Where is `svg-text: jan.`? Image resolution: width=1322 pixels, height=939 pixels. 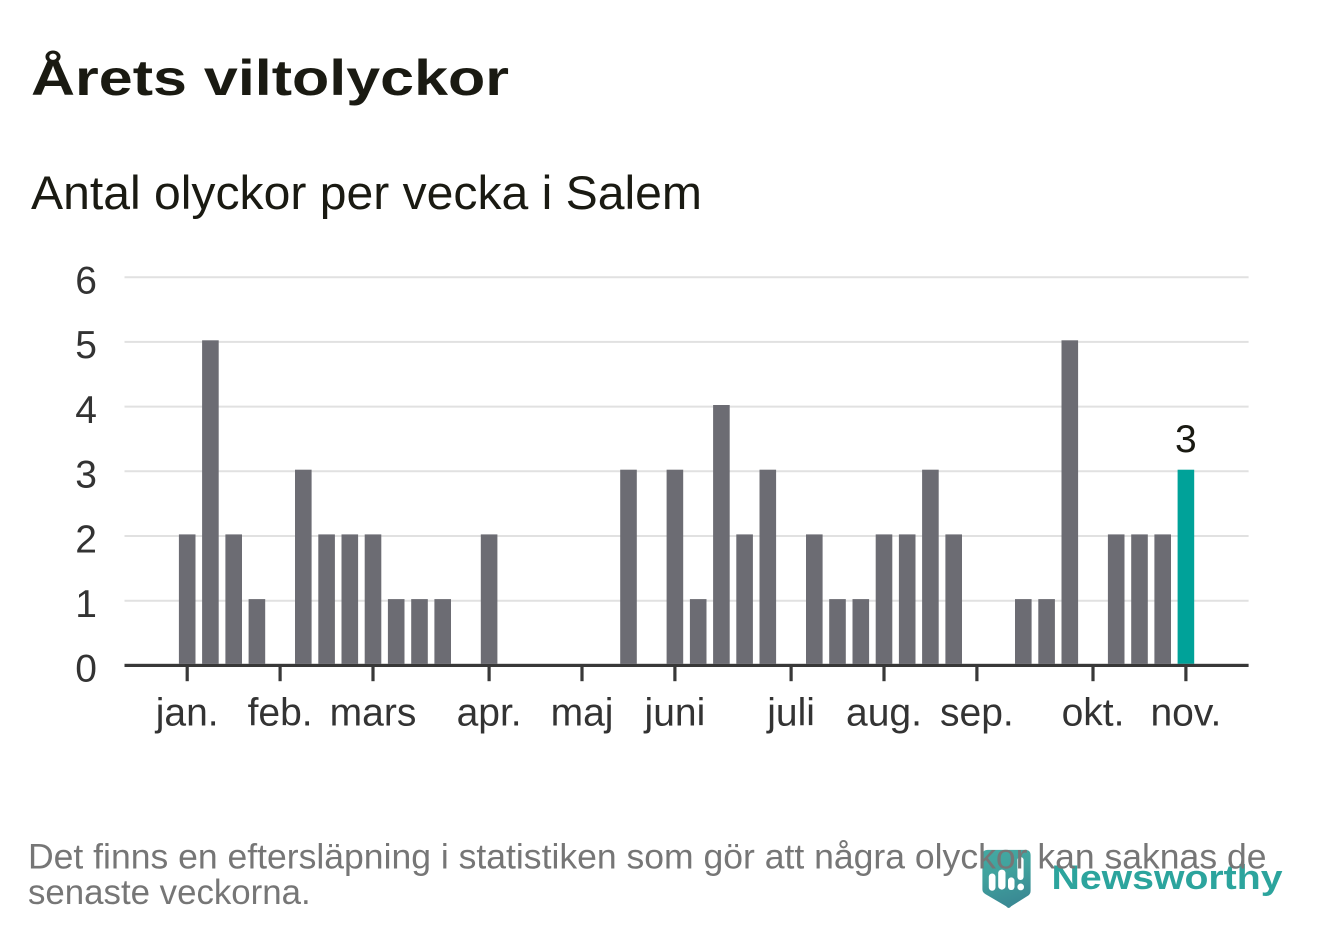 svg-text: jan. is located at coordinates (187, 713).